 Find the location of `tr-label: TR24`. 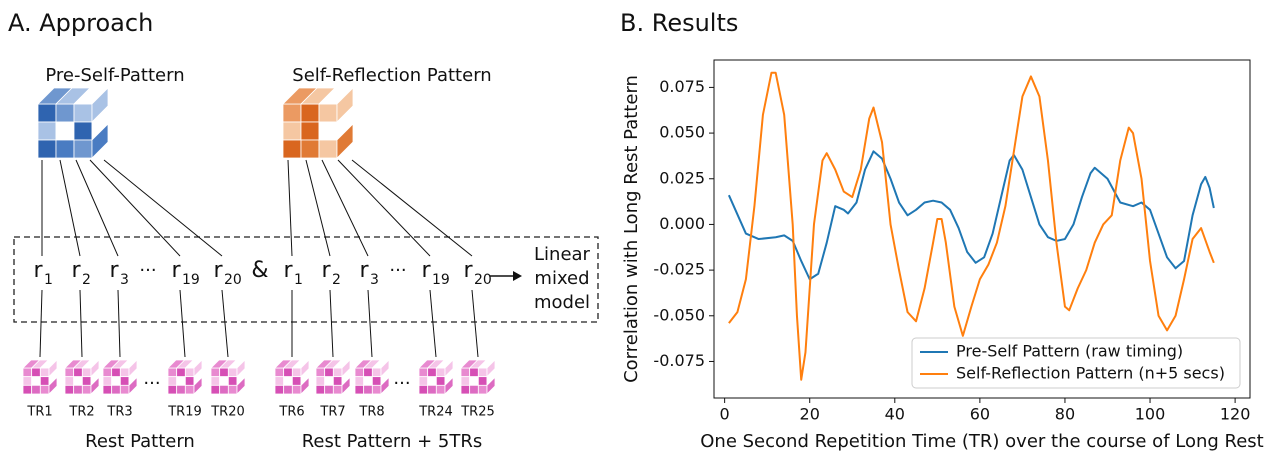

tr-label: TR24 is located at coordinates (435, 412).